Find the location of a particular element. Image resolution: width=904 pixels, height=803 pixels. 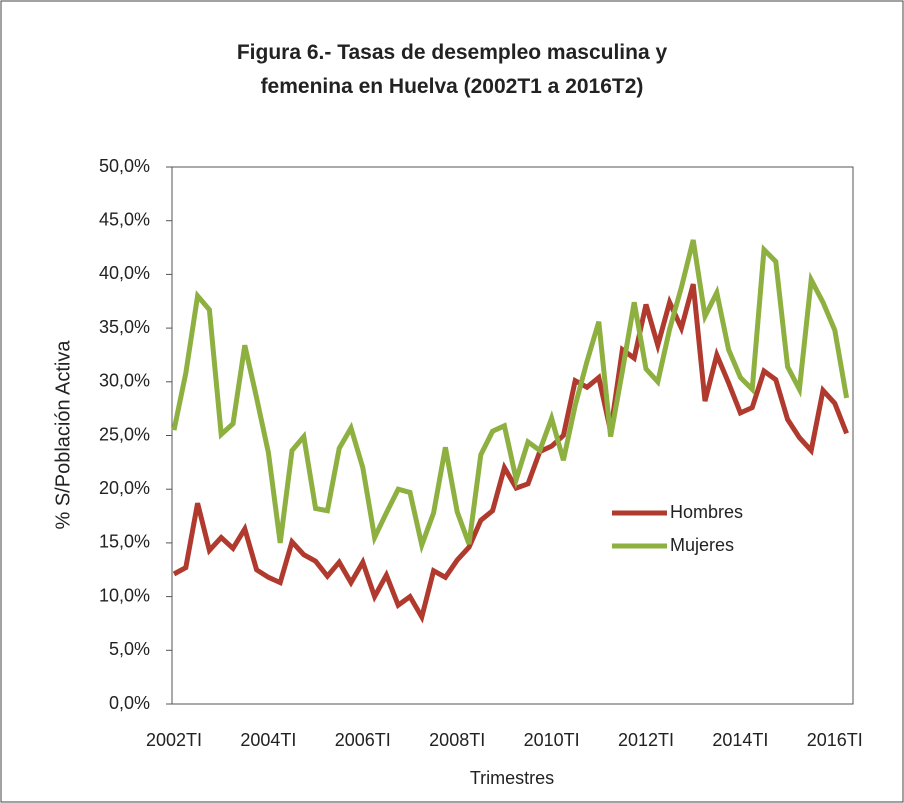

x-tick-label: 2004TI is located at coordinates (268, 740).